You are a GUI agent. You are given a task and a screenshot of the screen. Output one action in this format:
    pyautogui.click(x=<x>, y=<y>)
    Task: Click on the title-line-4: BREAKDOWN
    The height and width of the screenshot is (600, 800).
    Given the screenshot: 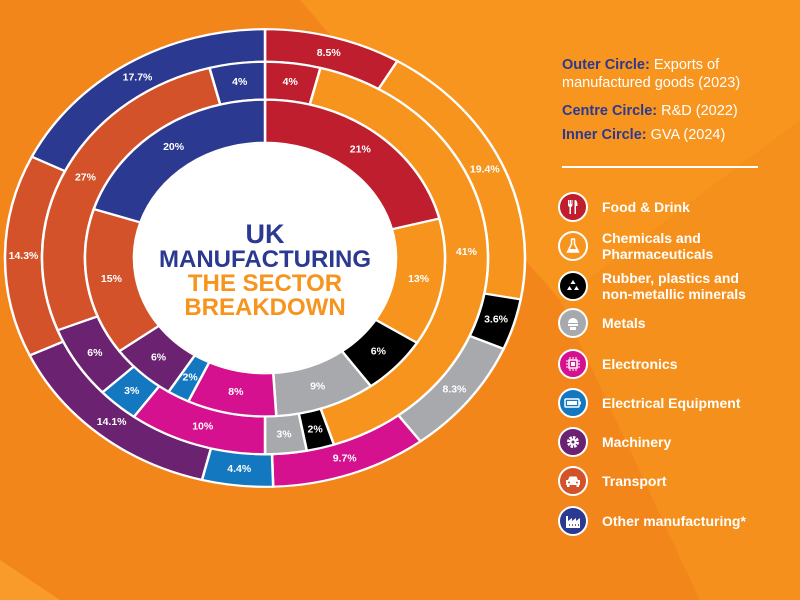 What is the action you would take?
    pyautogui.click(x=264, y=307)
    